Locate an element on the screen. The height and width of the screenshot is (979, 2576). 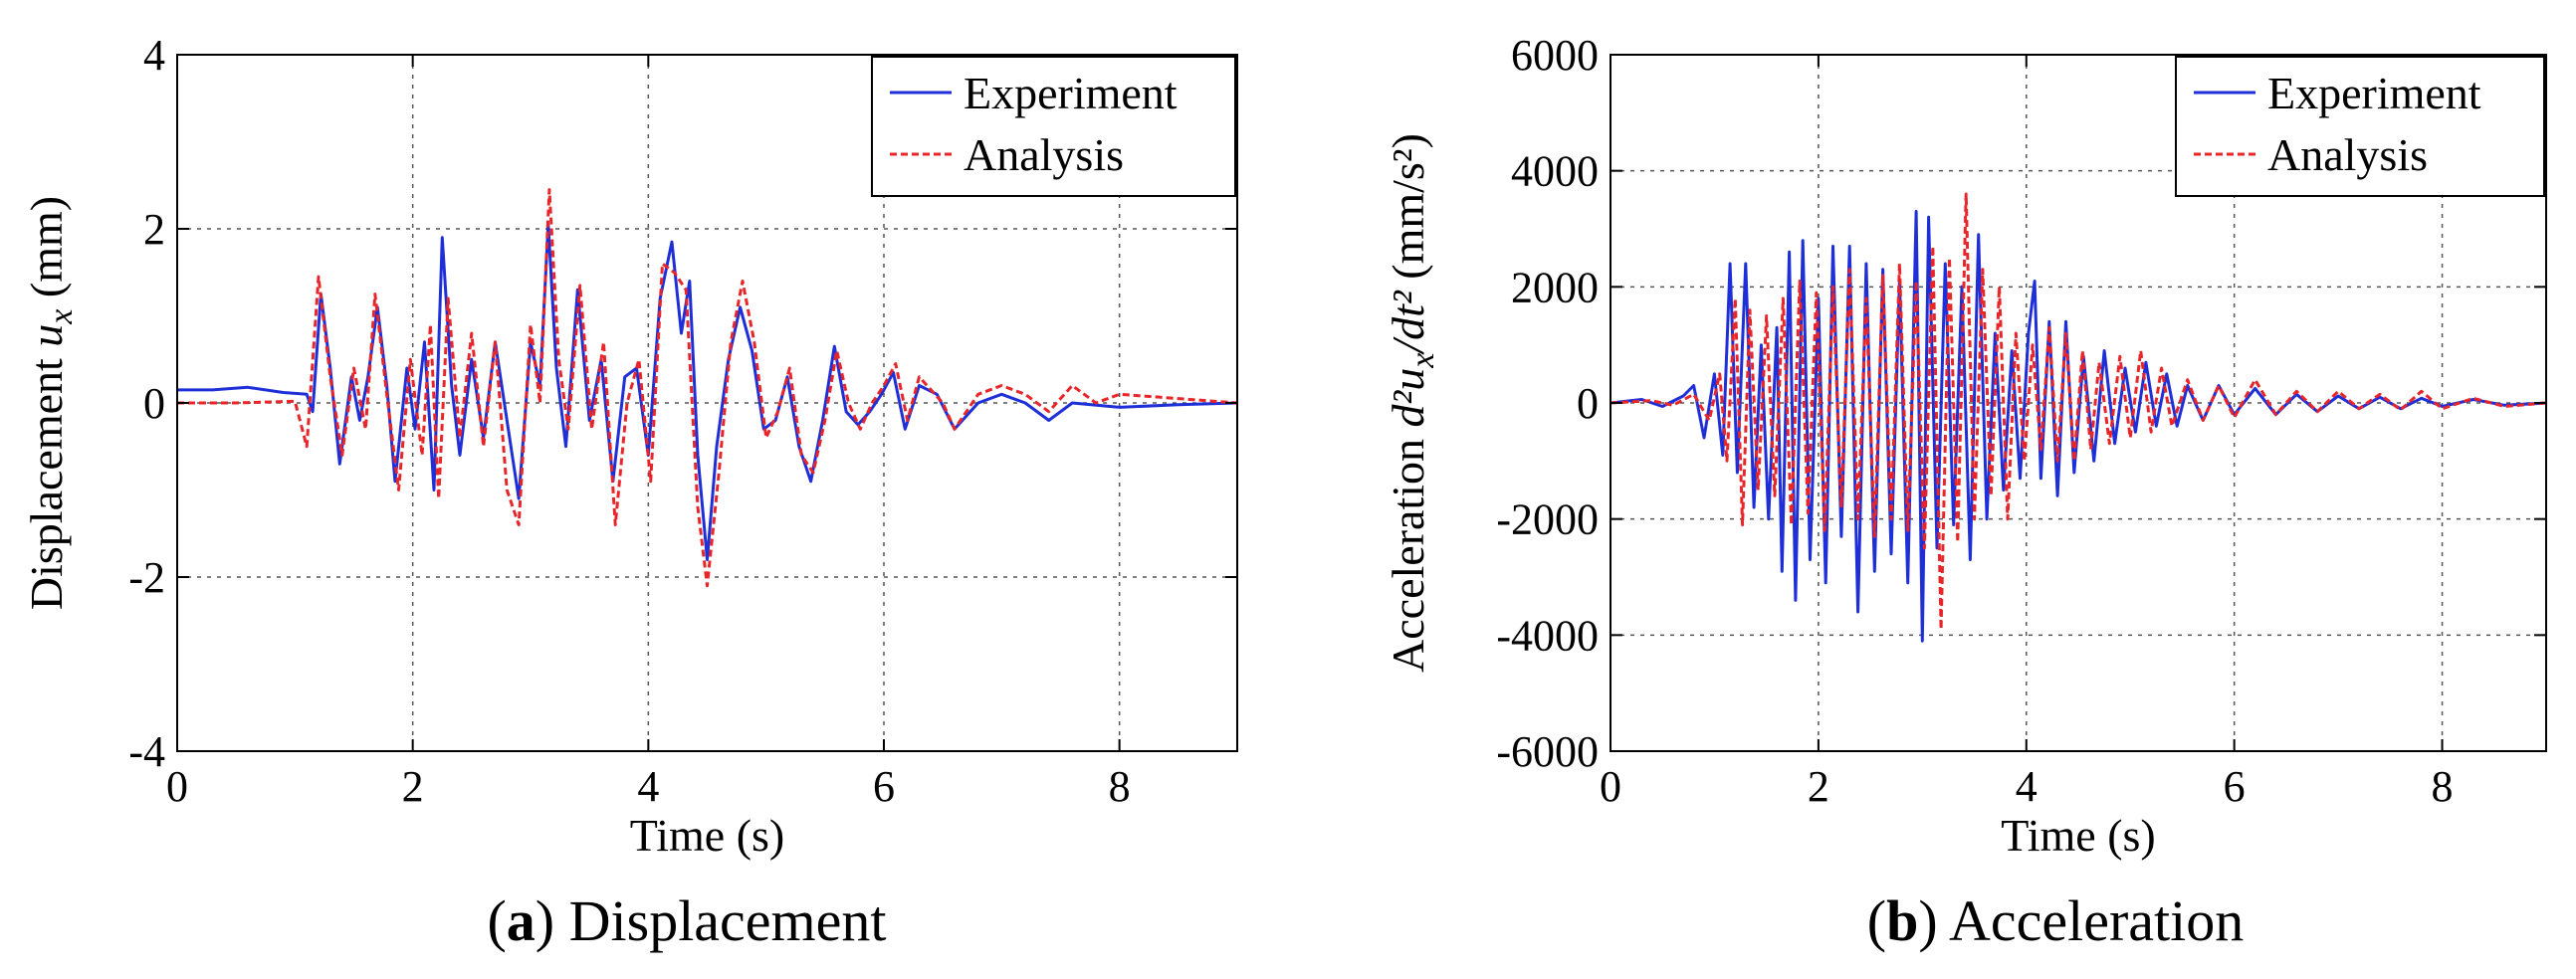
y-tick-label: 4 is located at coordinates (154, 55).